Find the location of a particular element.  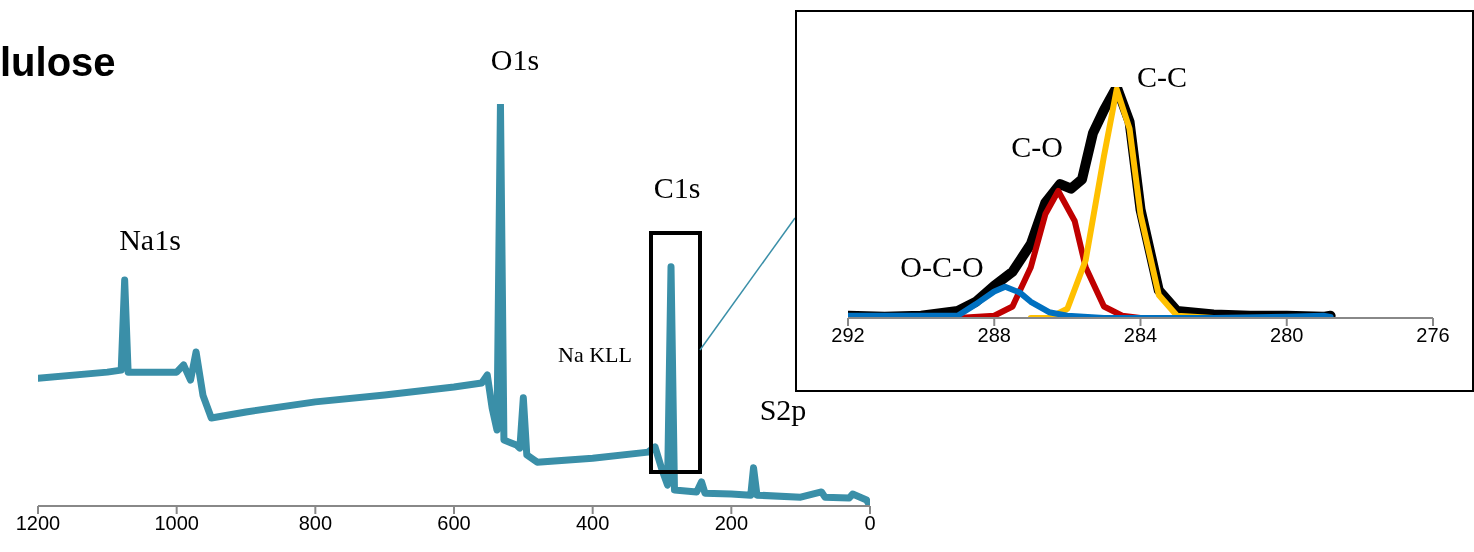

annotation: Na1s is located at coordinates (150, 240).